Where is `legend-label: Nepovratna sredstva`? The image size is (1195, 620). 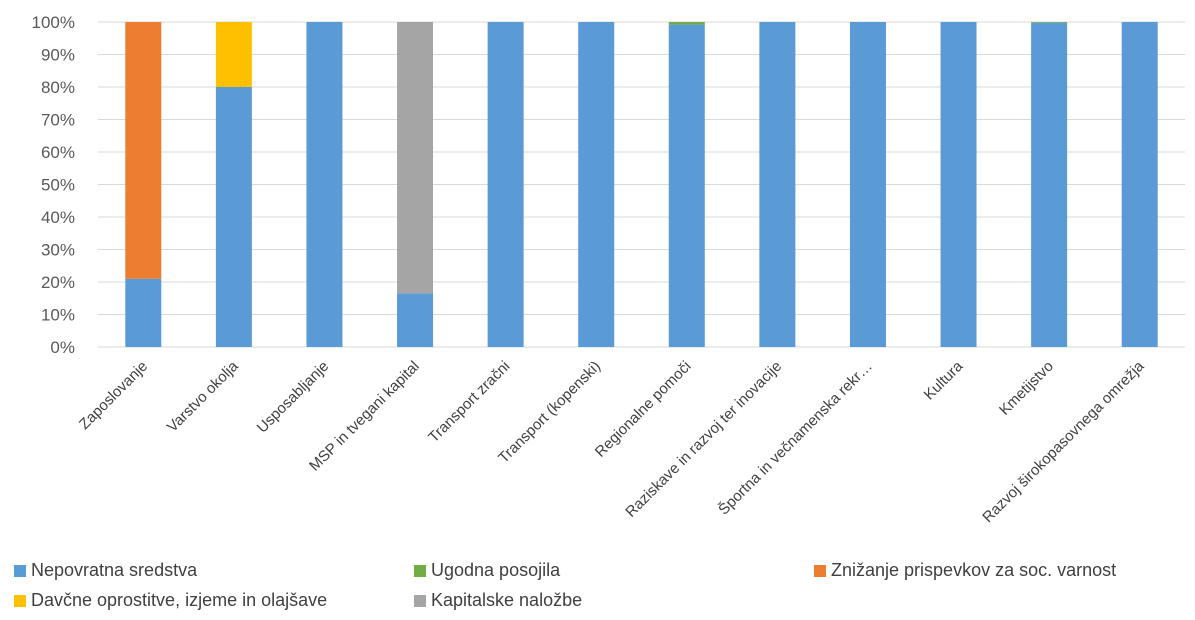
legend-label: Nepovratna sredstva is located at coordinates (114, 570).